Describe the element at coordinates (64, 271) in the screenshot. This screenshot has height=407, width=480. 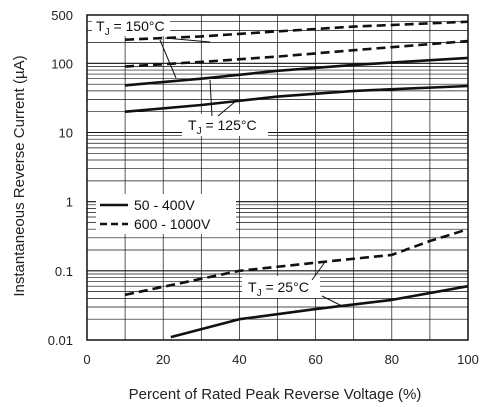
I see `y-tick-label: 0.1` at that location.